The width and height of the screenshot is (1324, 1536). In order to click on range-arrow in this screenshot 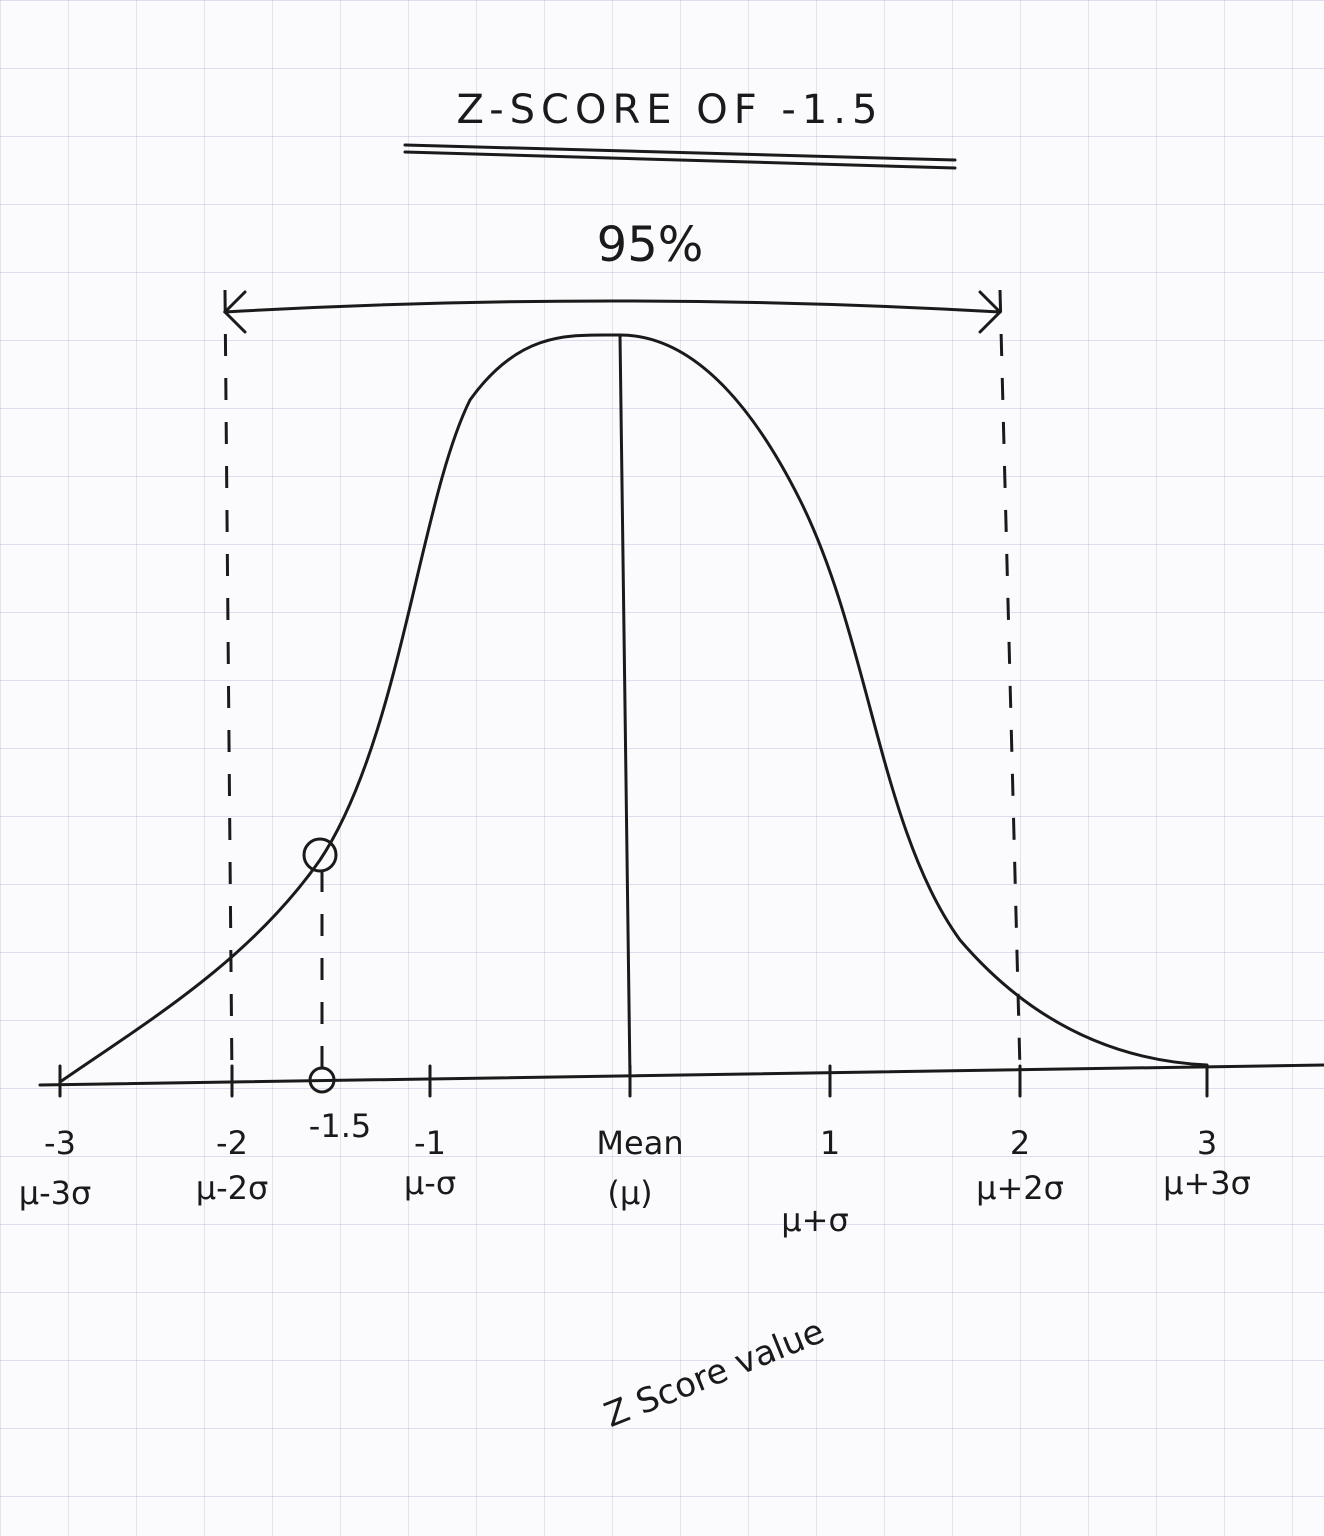, I will do `click(612, 306)`.